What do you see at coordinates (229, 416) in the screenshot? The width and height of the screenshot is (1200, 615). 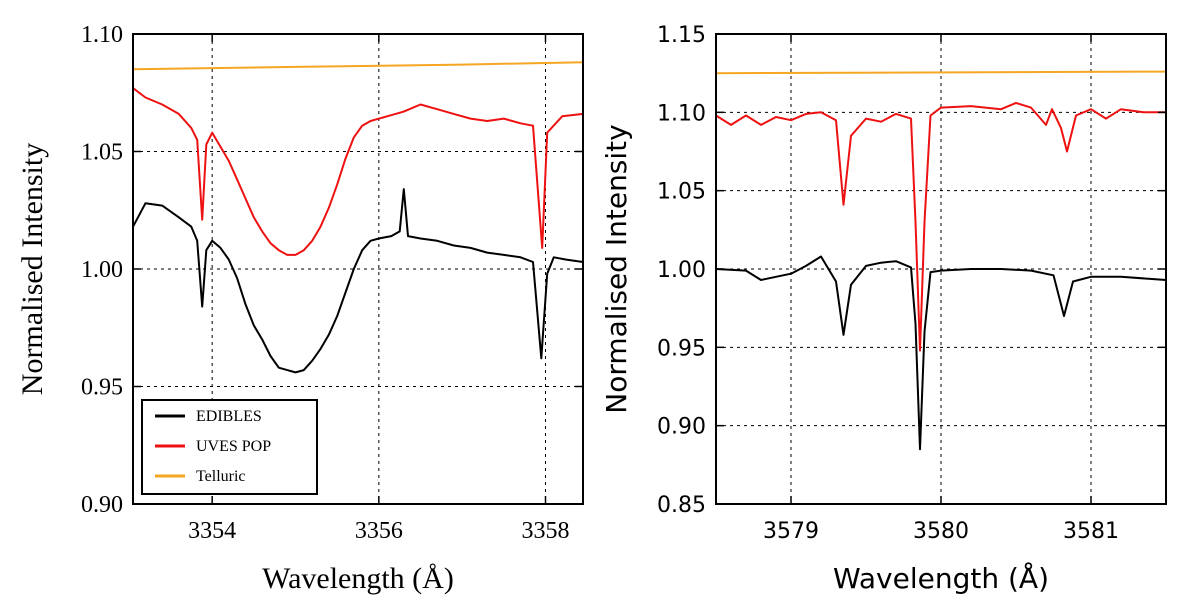 I see `legend-label-edibles: EDIBLES` at bounding box center [229, 416].